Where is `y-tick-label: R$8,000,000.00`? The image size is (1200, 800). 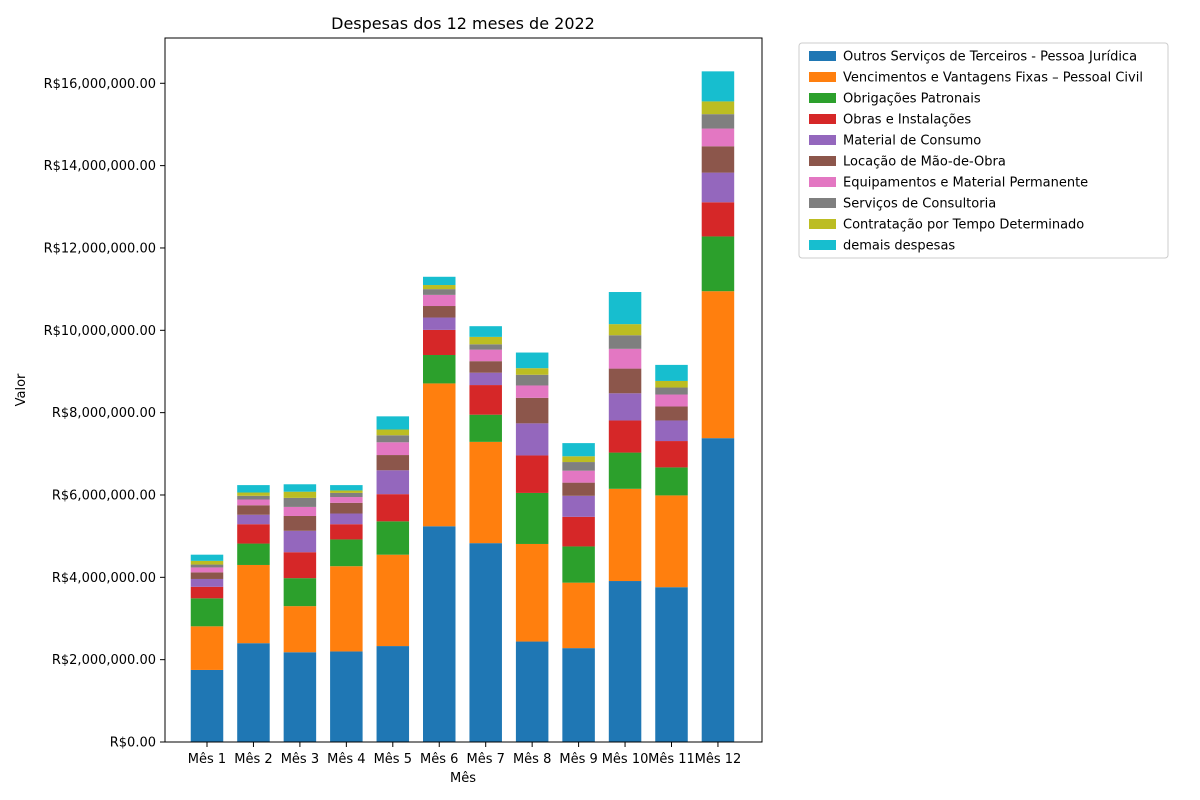 y-tick-label: R$8,000,000.00 is located at coordinates (104, 413).